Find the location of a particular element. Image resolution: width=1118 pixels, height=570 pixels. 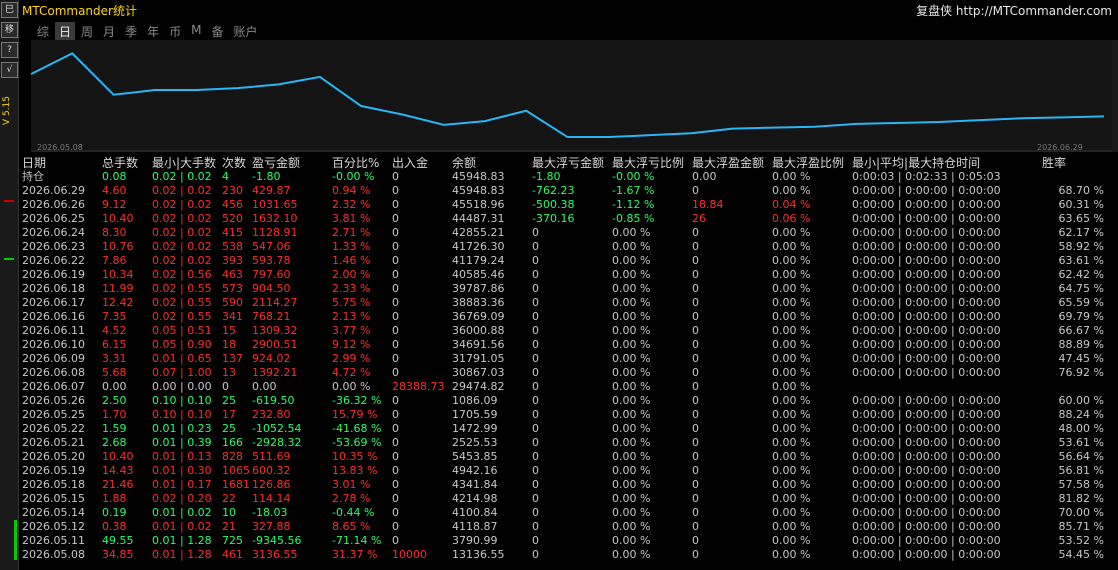

tab-5: 年 is located at coordinates (153, 32).